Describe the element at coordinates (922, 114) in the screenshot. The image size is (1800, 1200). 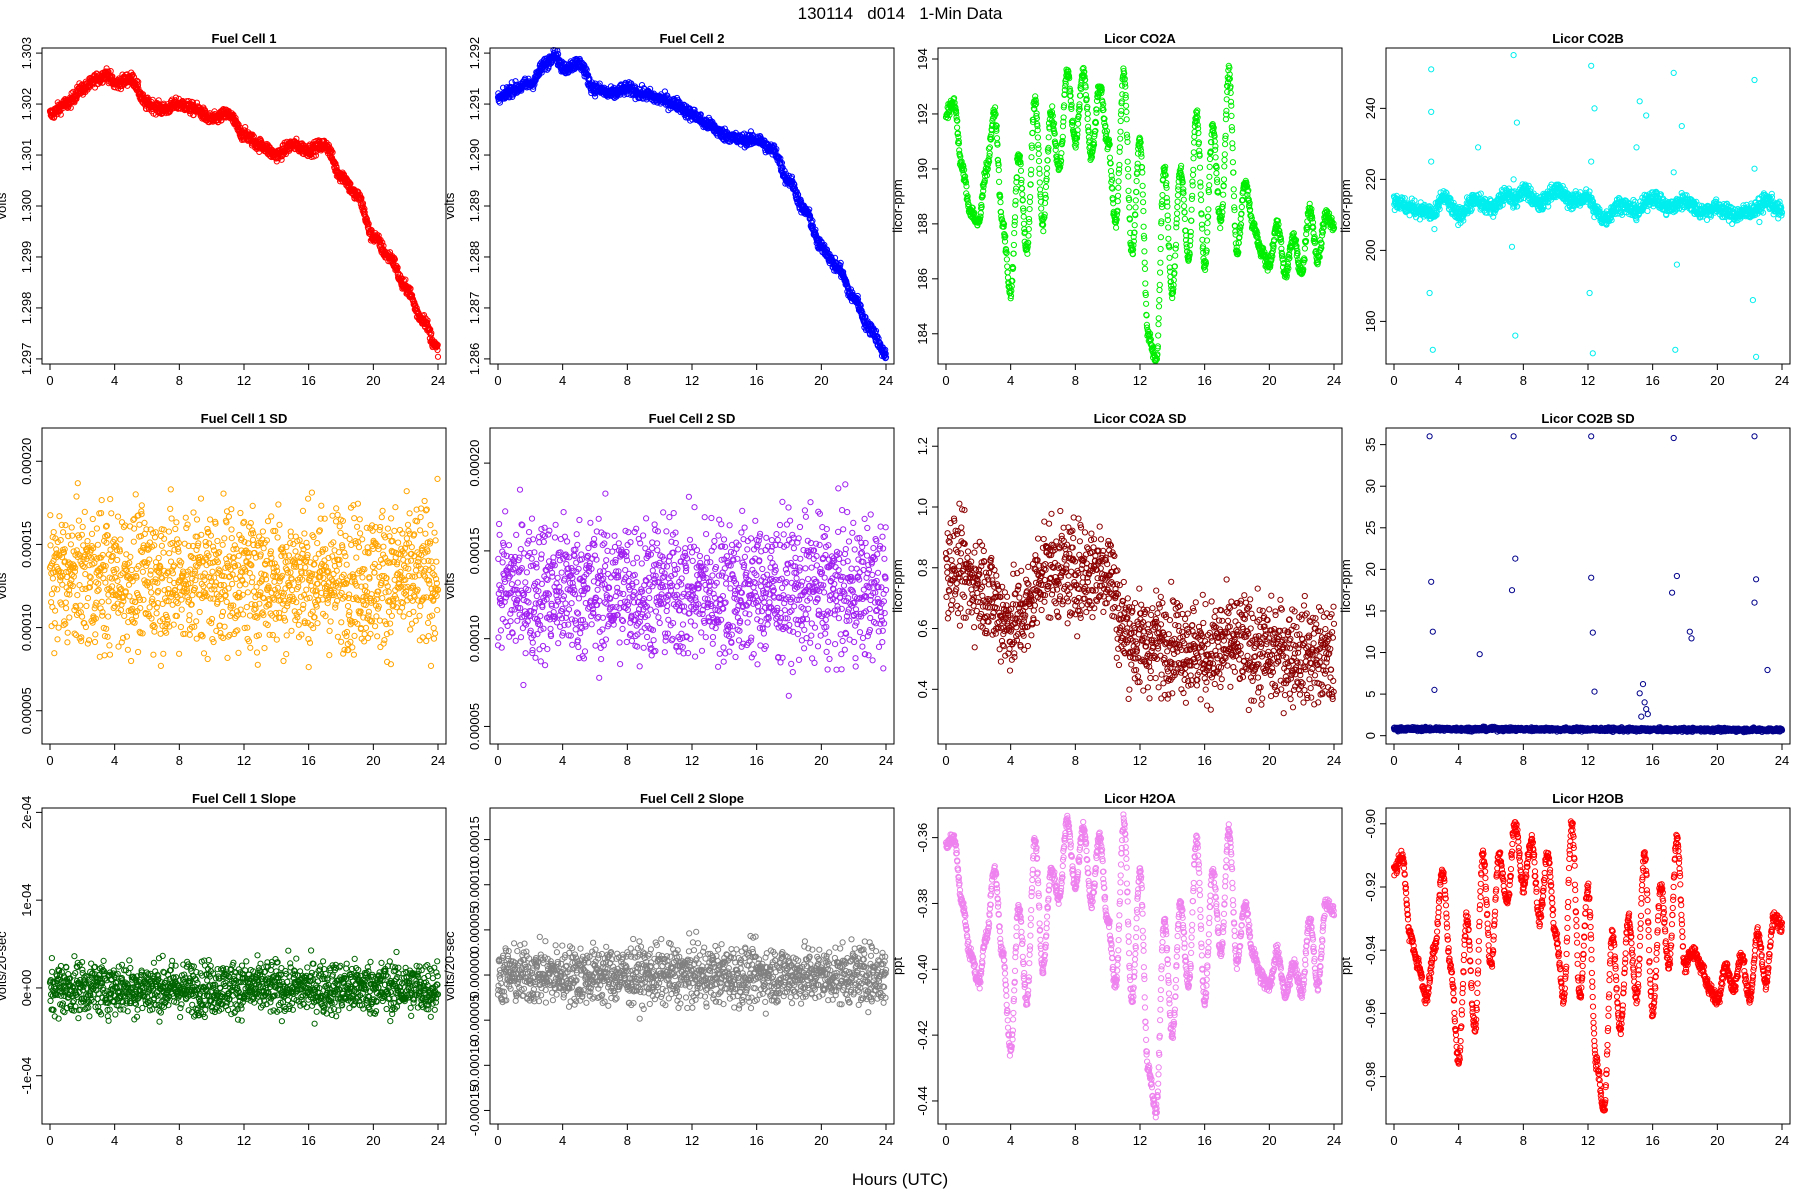
I see `y-tick-label: 192` at that location.